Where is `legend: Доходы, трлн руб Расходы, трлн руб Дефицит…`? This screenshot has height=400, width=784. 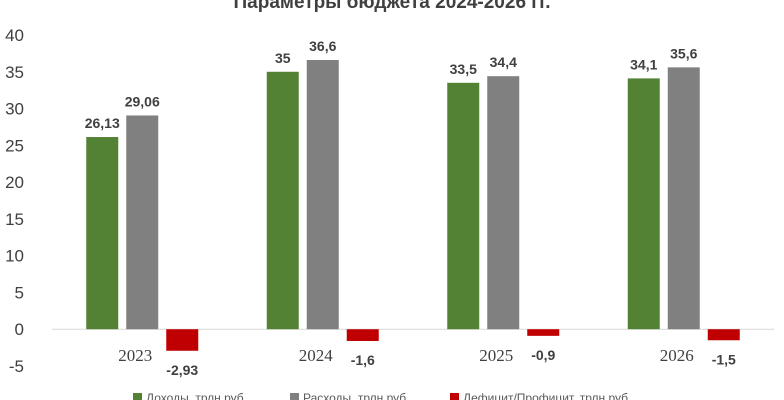 legend: Доходы, трлн руб Расходы, трлн руб Дефицит… is located at coordinates (380, 395).